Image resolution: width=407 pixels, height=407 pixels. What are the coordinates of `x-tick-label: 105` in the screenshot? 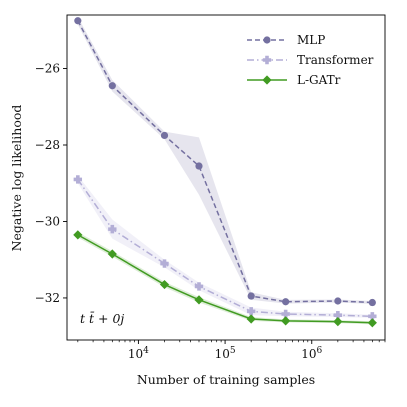 It's located at (225, 353).